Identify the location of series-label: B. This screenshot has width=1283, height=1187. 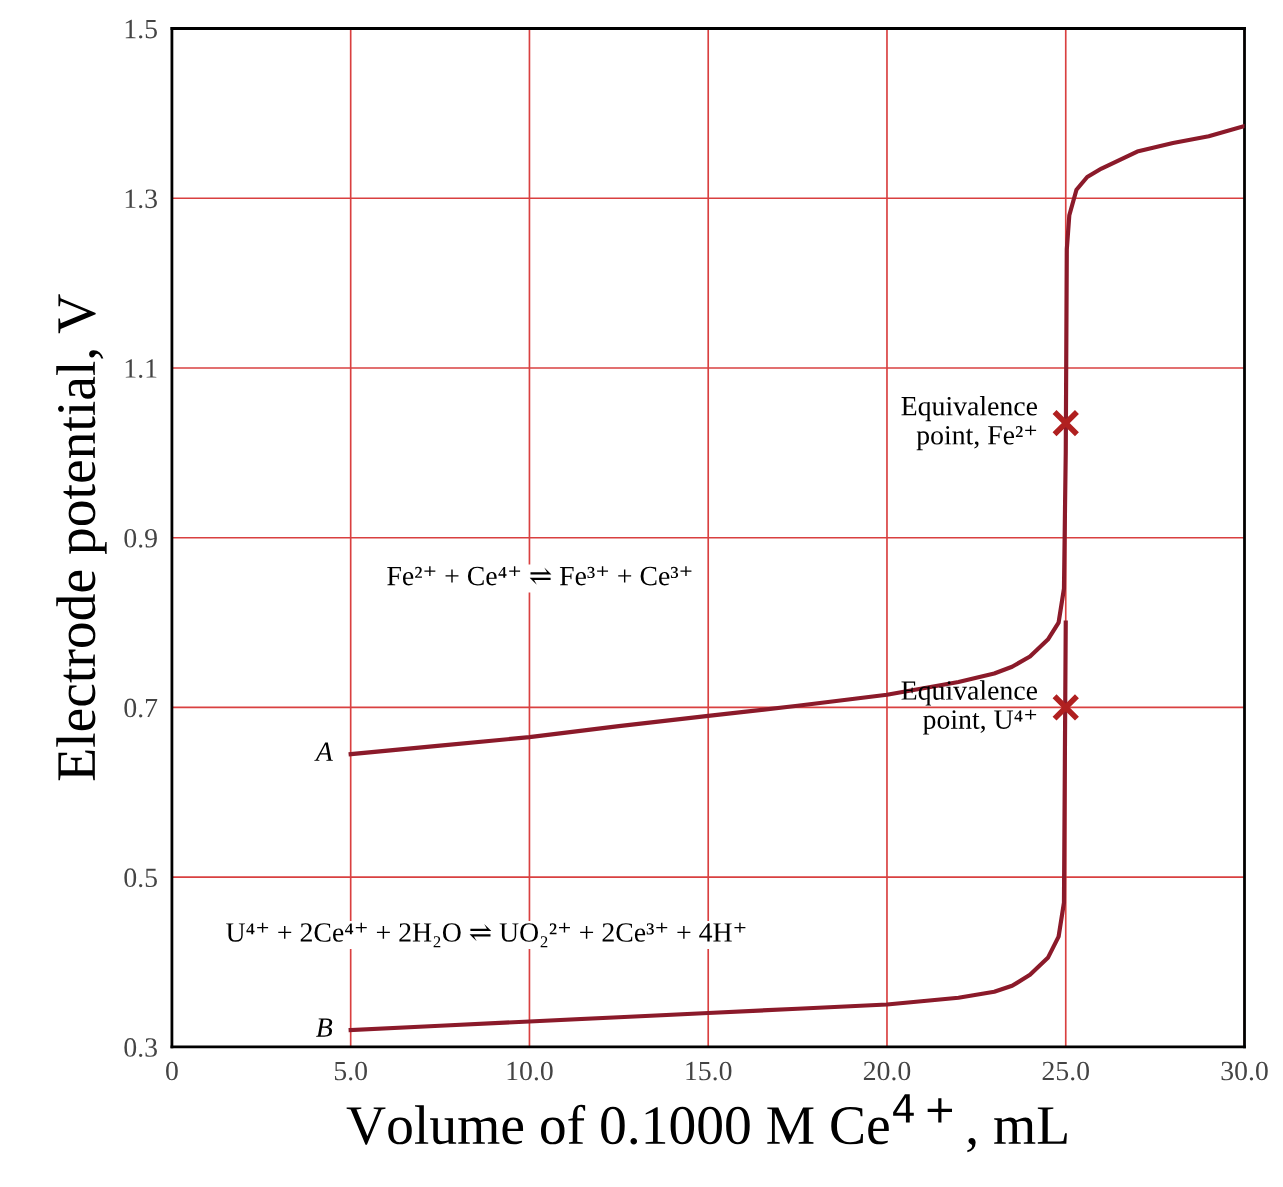
(324, 1027).